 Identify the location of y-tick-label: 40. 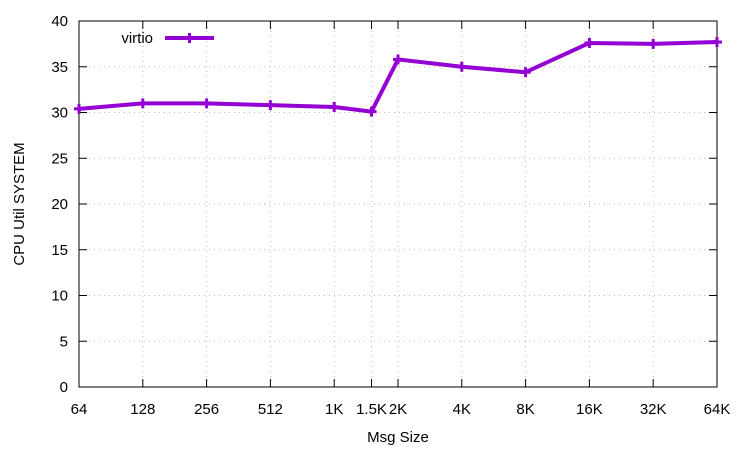
(59, 21).